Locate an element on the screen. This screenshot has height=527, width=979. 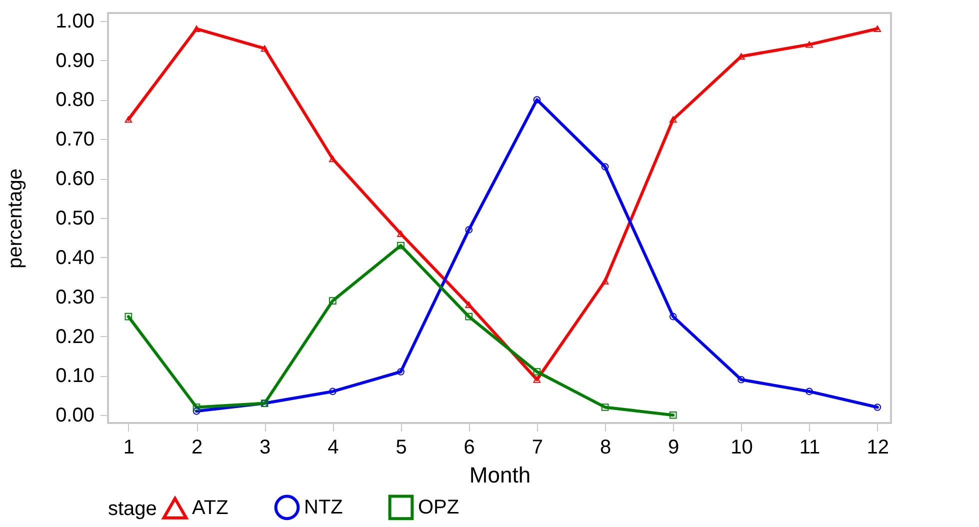
x-axis-title: Month is located at coordinates (500, 475).